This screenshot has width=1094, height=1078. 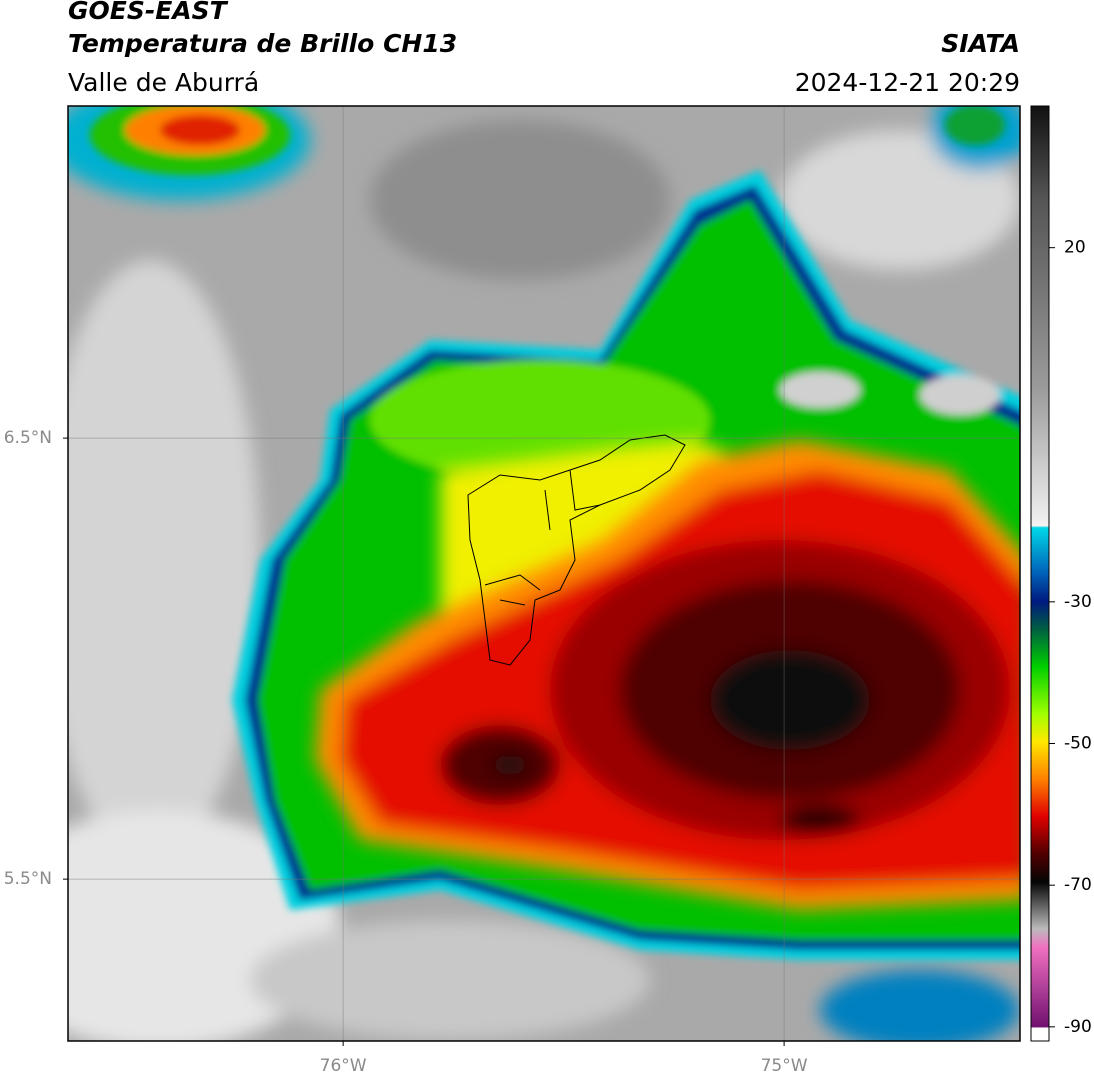 What do you see at coordinates (1078, 744) in the screenshot?
I see `colorbar-tick-label: -50` at bounding box center [1078, 744].